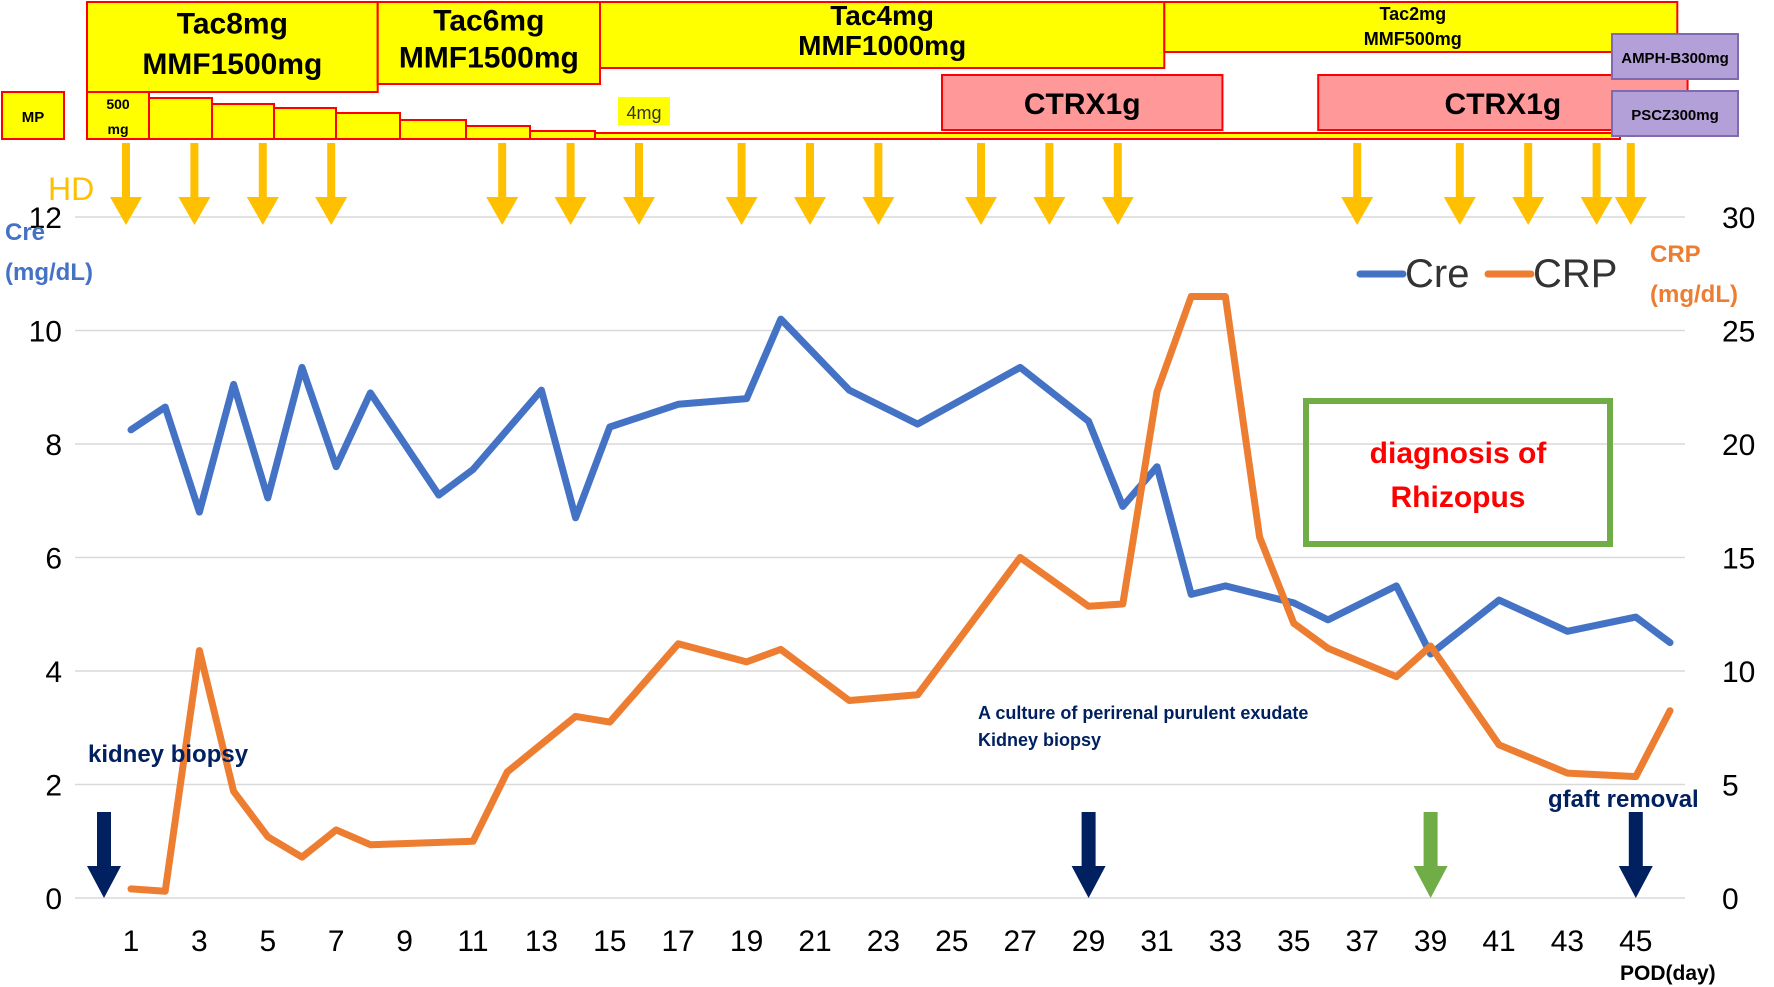 Image resolution: width=1774 pixels, height=987 pixels. What do you see at coordinates (267, 941) in the screenshot?
I see `x-tick-label: 5` at bounding box center [267, 941].